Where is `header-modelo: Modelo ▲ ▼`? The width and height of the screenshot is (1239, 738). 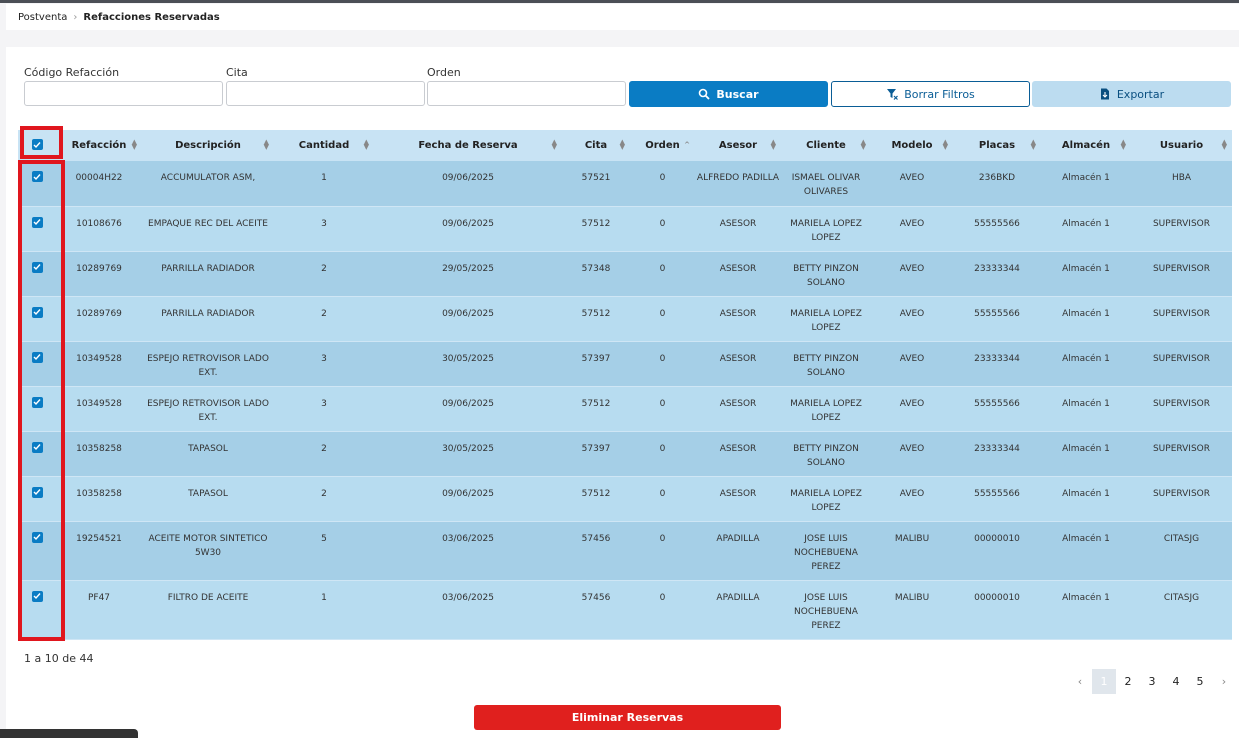
header-modelo: Modelo ▲ ▼ is located at coordinates (912, 145).